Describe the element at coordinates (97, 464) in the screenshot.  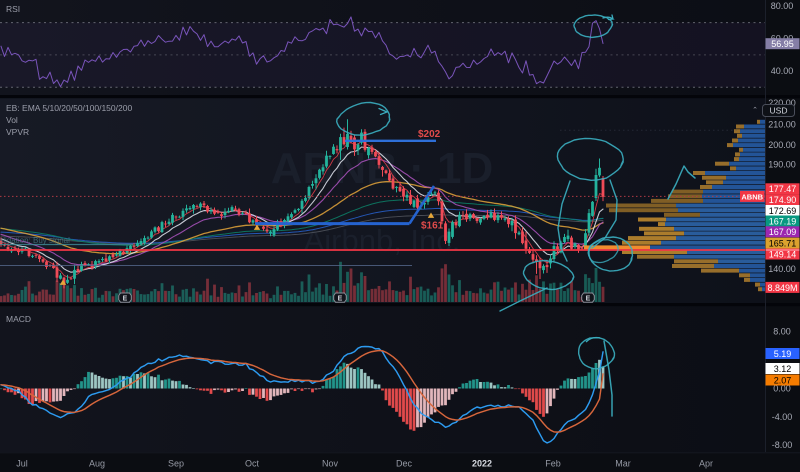
I see `svg-text: Aug` at that location.